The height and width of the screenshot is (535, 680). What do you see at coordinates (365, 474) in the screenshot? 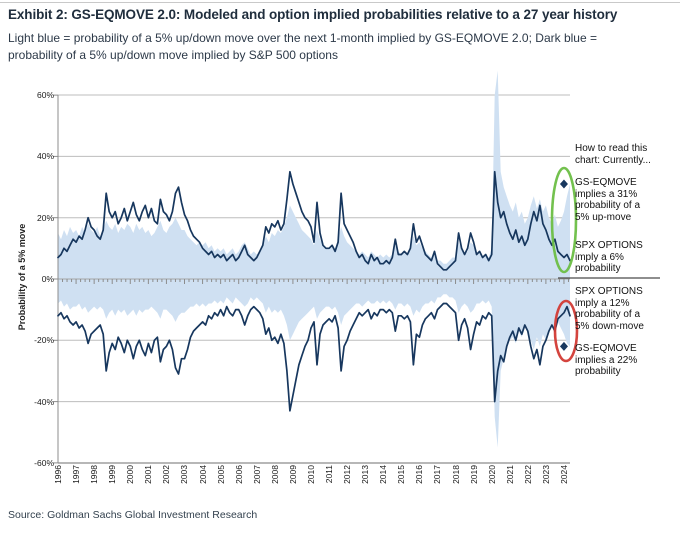
I see `x-tick-label: 2013` at bounding box center [365, 474].